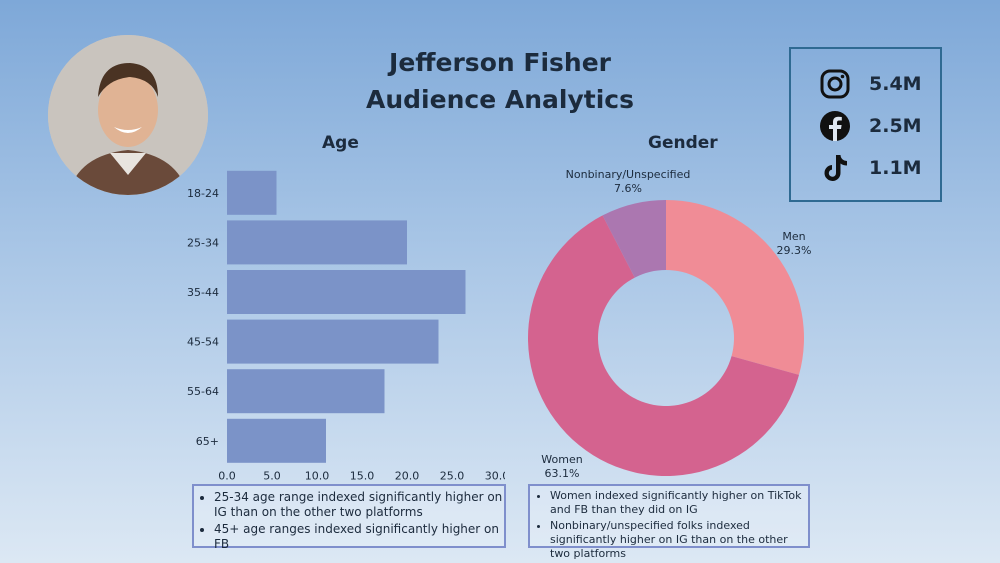  I want to click on stat-row-tiktok: 1.1M, so click(870, 168).